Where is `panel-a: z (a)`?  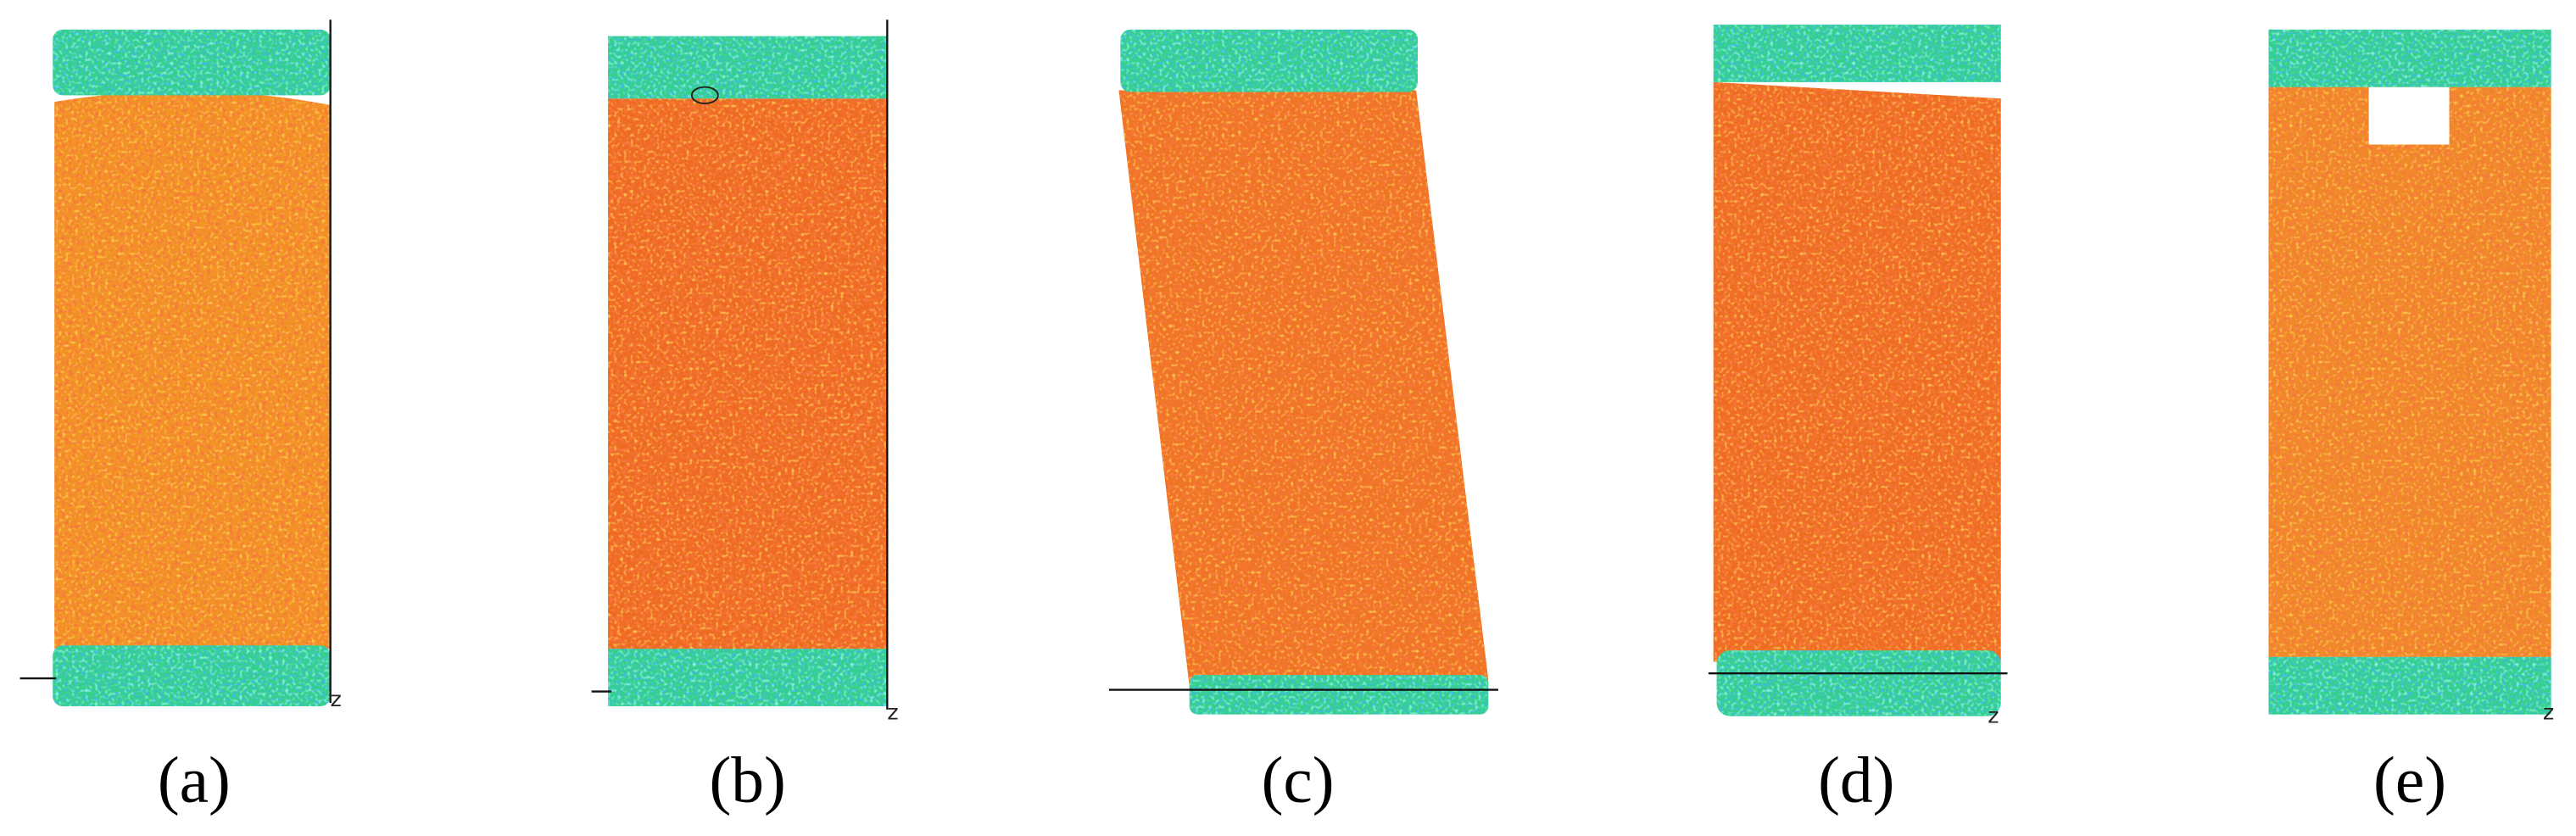 panel-a: z (a) is located at coordinates (181, 418).